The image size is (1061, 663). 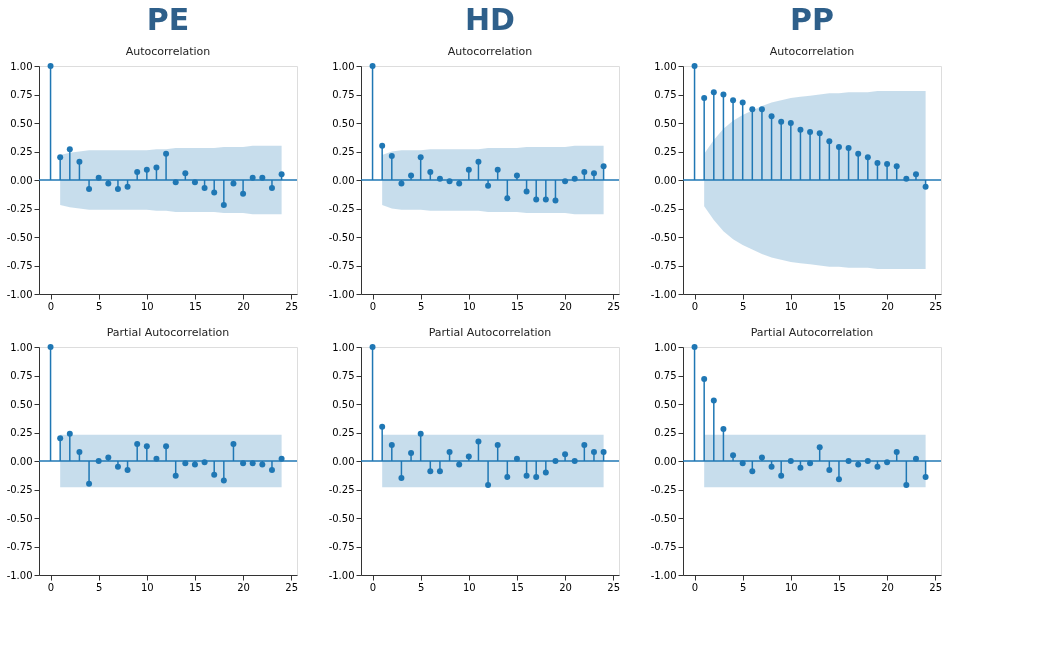 What do you see at coordinates (490, 19) in the screenshot?
I see `chart-title: HD` at bounding box center [490, 19].